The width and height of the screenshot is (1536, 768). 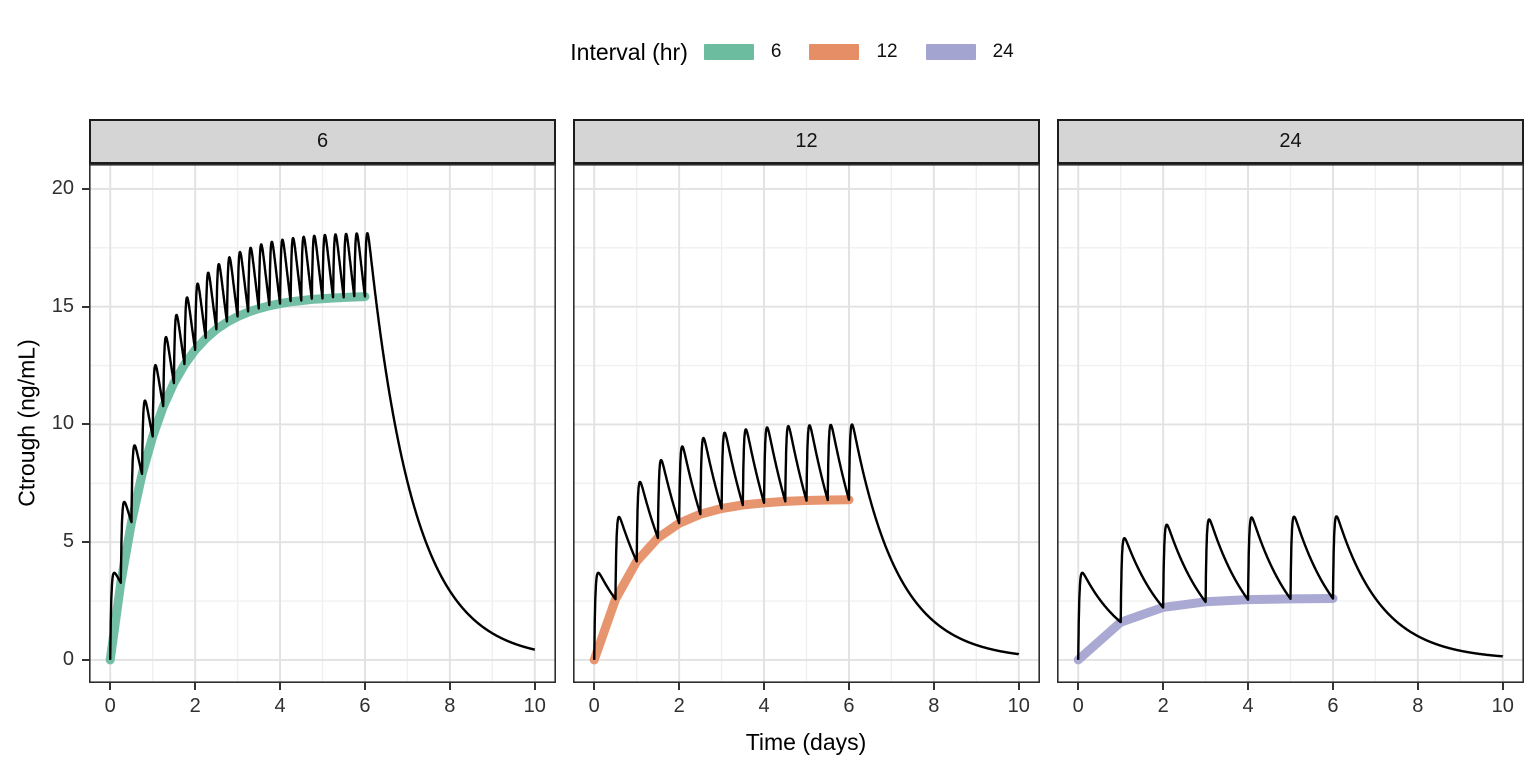 What do you see at coordinates (1003, 51) in the screenshot?
I see `legend-label: 24` at bounding box center [1003, 51].